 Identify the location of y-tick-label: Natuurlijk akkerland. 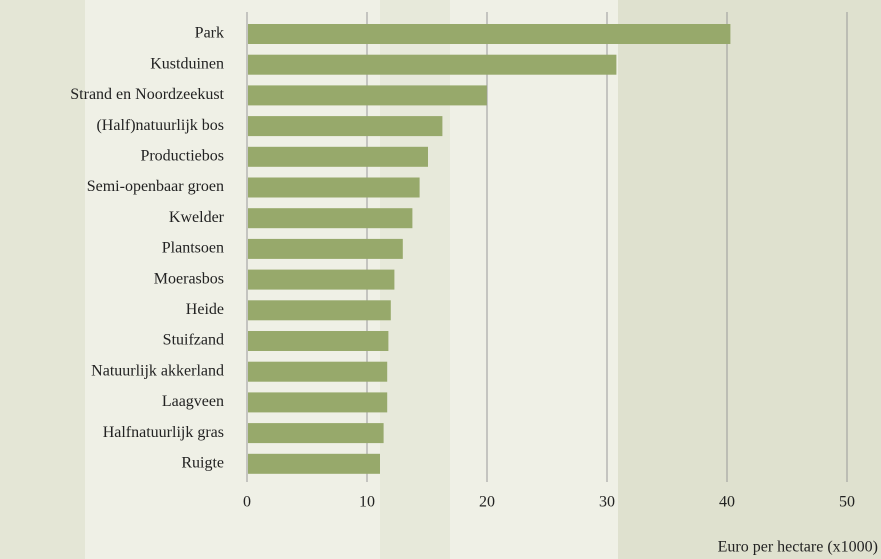
(157, 370).